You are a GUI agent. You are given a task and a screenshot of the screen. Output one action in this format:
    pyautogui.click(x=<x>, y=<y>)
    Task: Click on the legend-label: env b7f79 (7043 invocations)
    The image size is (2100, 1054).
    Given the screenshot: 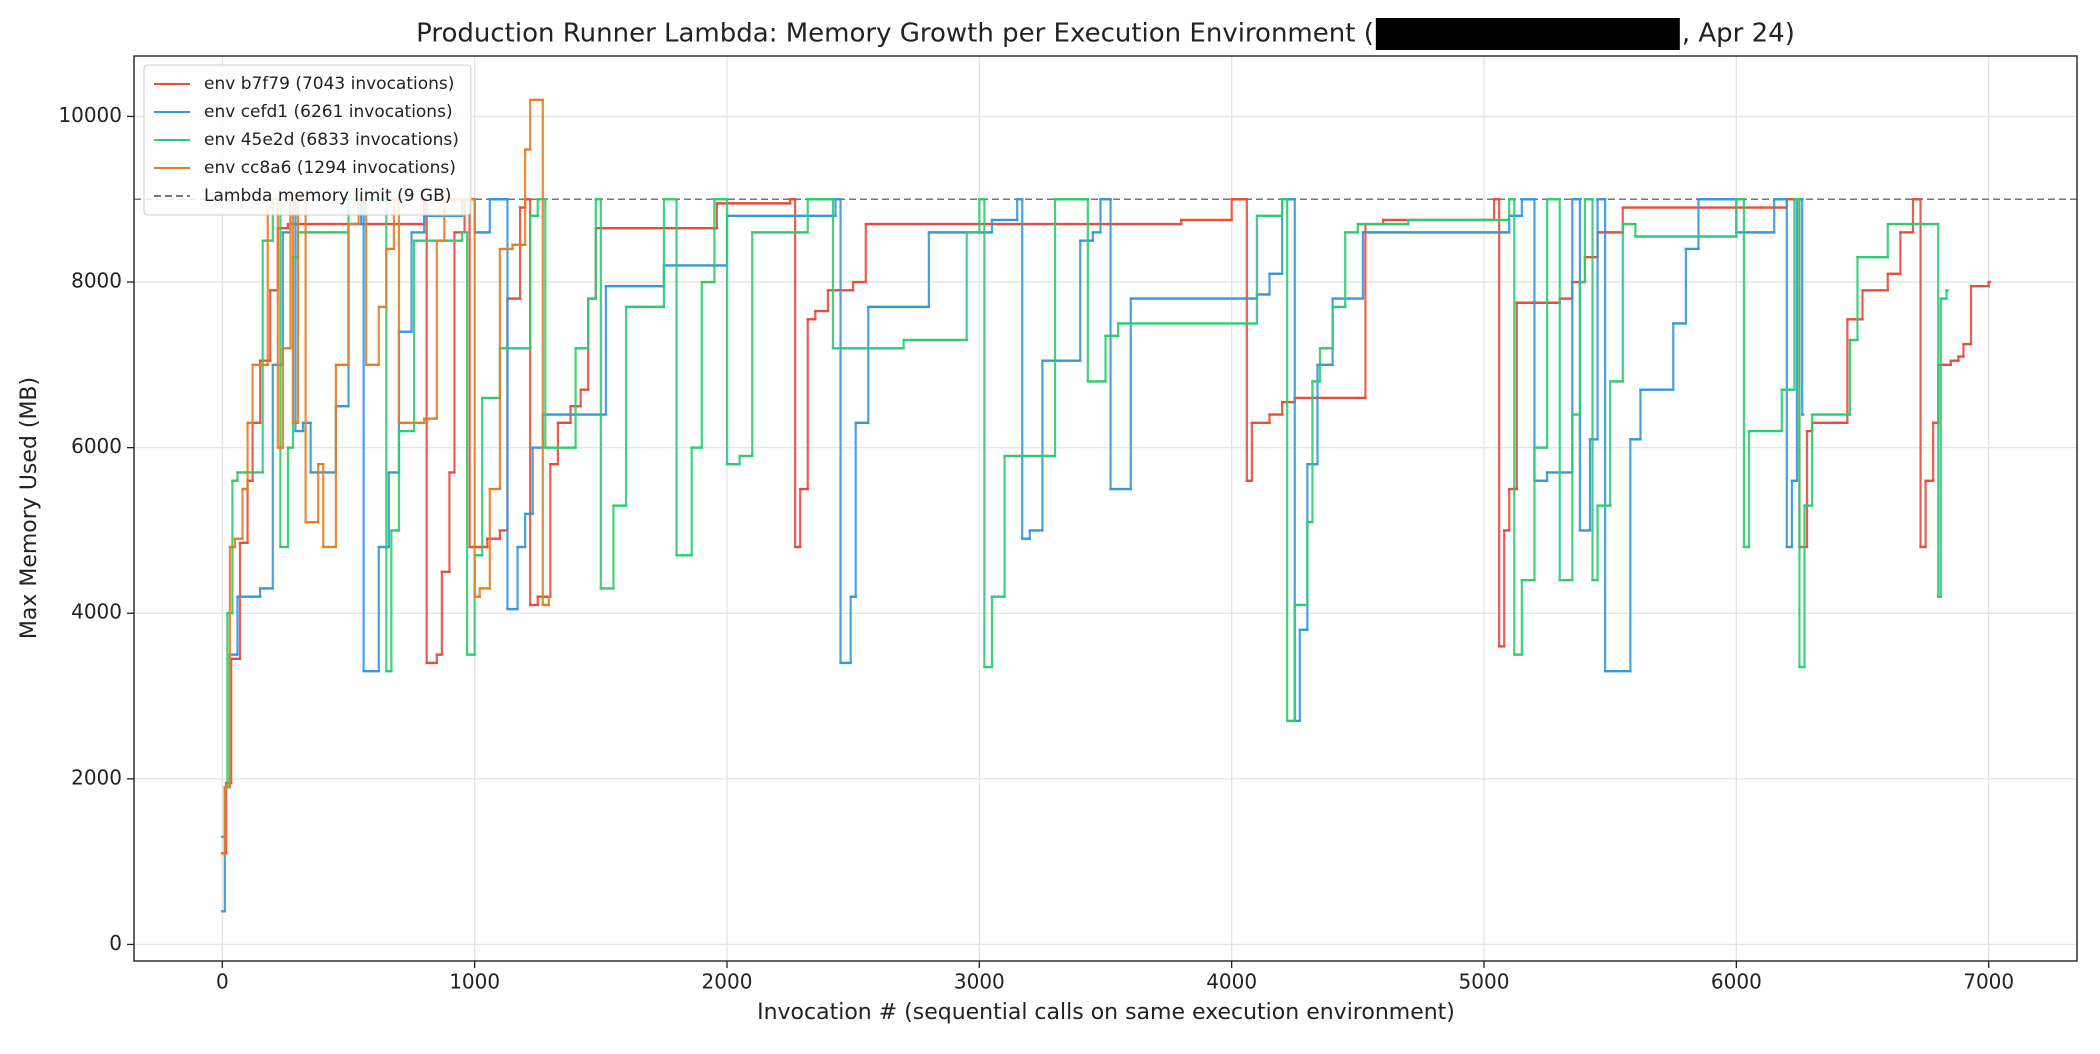 What is the action you would take?
    pyautogui.click(x=329, y=84)
    